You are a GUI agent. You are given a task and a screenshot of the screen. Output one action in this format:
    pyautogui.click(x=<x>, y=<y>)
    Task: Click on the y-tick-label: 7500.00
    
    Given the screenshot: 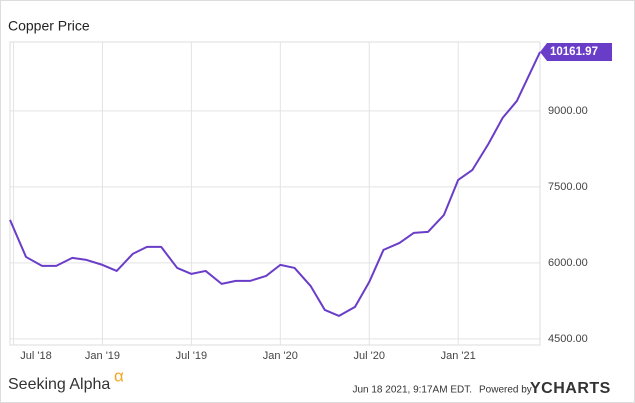 What is the action you would take?
    pyautogui.click(x=568, y=187)
    